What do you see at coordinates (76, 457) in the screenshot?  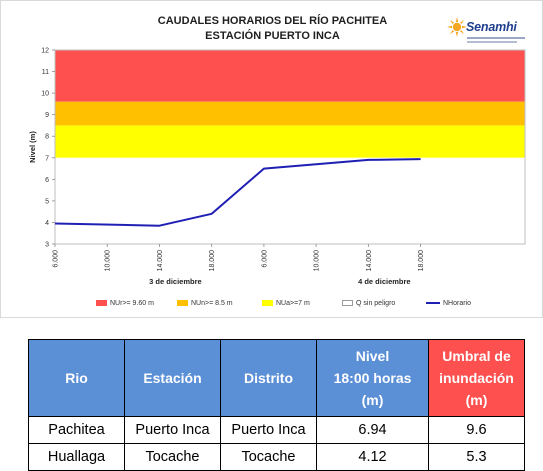 I see `table-cell: Huallaga` at bounding box center [76, 457].